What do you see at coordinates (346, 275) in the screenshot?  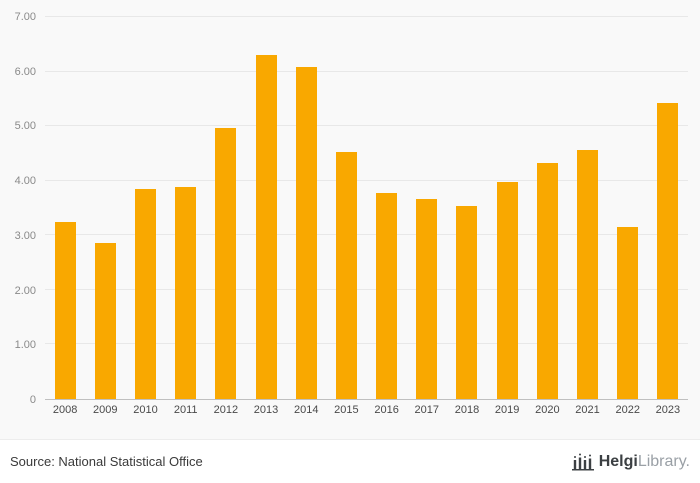 I see `bar-2015` at bounding box center [346, 275].